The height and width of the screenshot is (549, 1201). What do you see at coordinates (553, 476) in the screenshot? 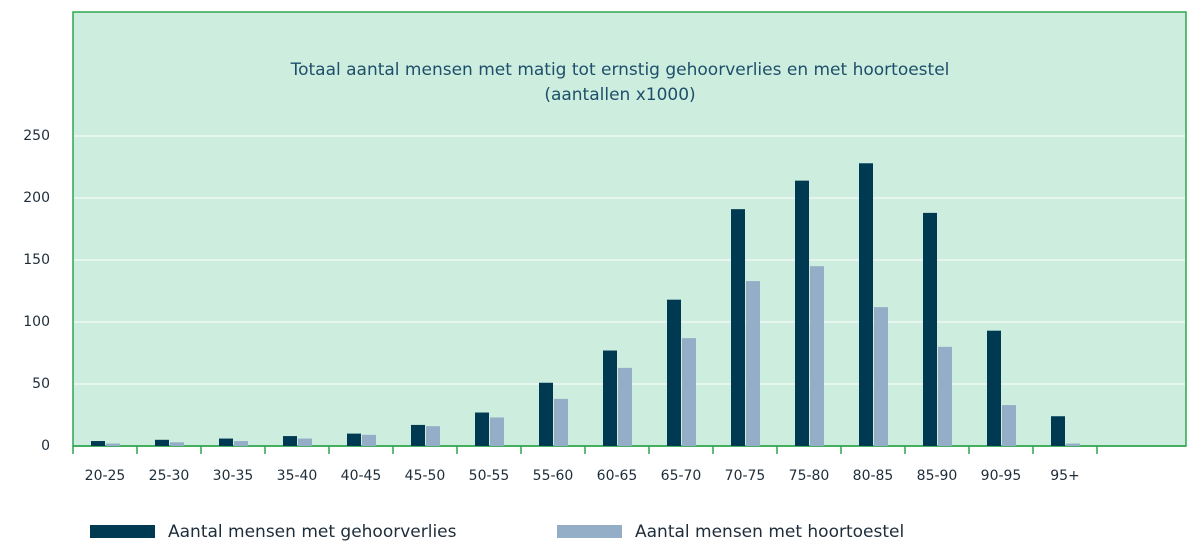
I see `x-tick-label: 55-60` at bounding box center [553, 476].